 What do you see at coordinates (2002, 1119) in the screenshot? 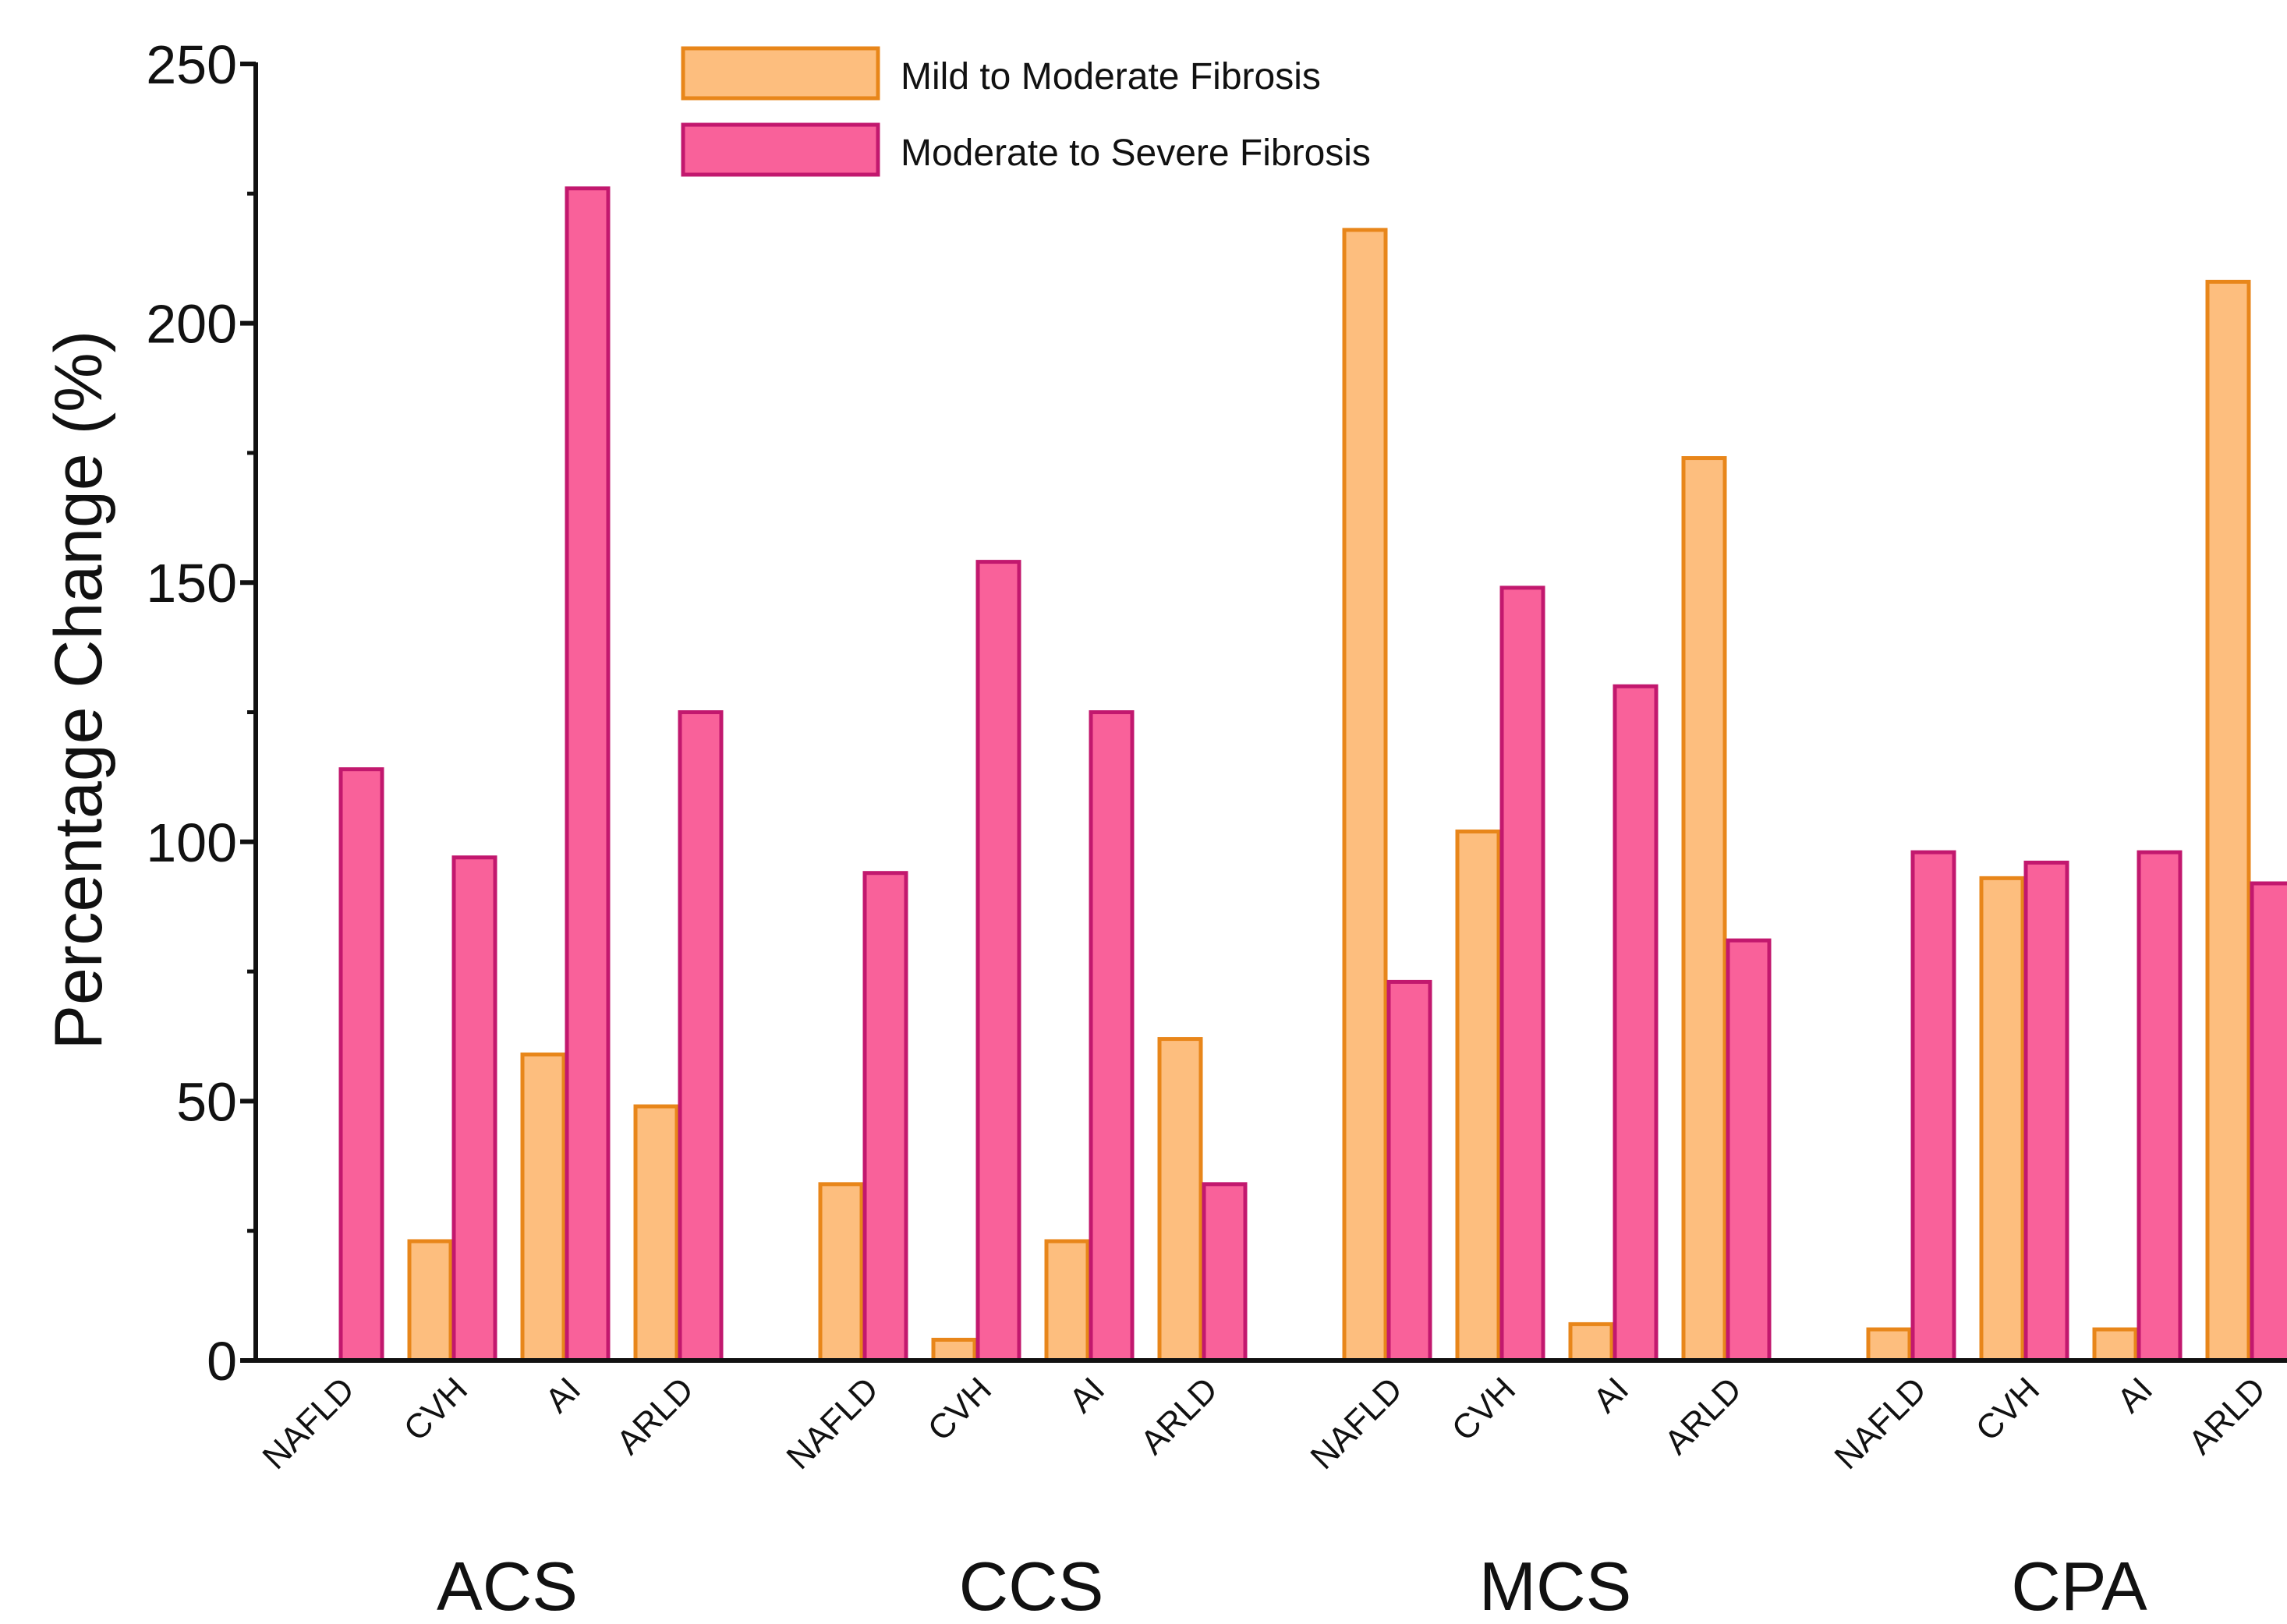
I see `bar-cpa-cvh-mild` at bounding box center [2002, 1119].